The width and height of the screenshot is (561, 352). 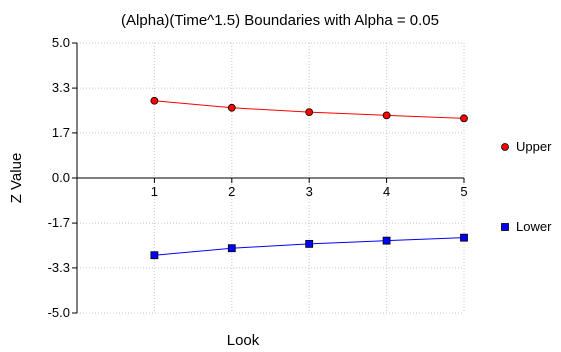 What do you see at coordinates (16, 178) in the screenshot?
I see `y-axis-label: Z Value` at bounding box center [16, 178].